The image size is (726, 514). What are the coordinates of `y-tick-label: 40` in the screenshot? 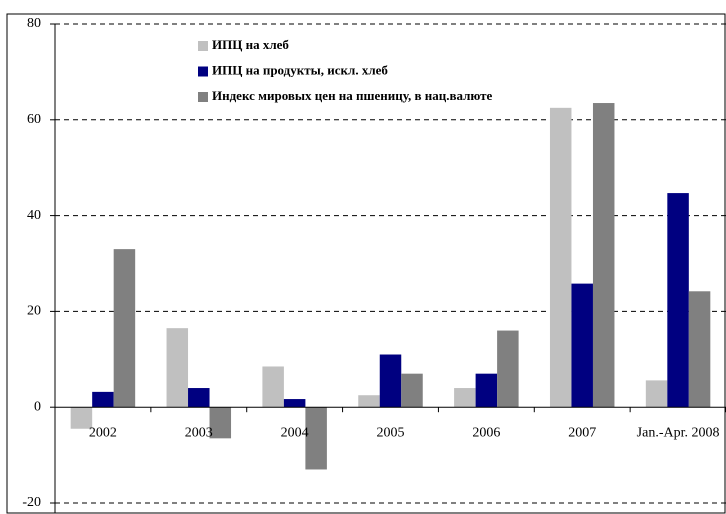 It's located at (34, 215).